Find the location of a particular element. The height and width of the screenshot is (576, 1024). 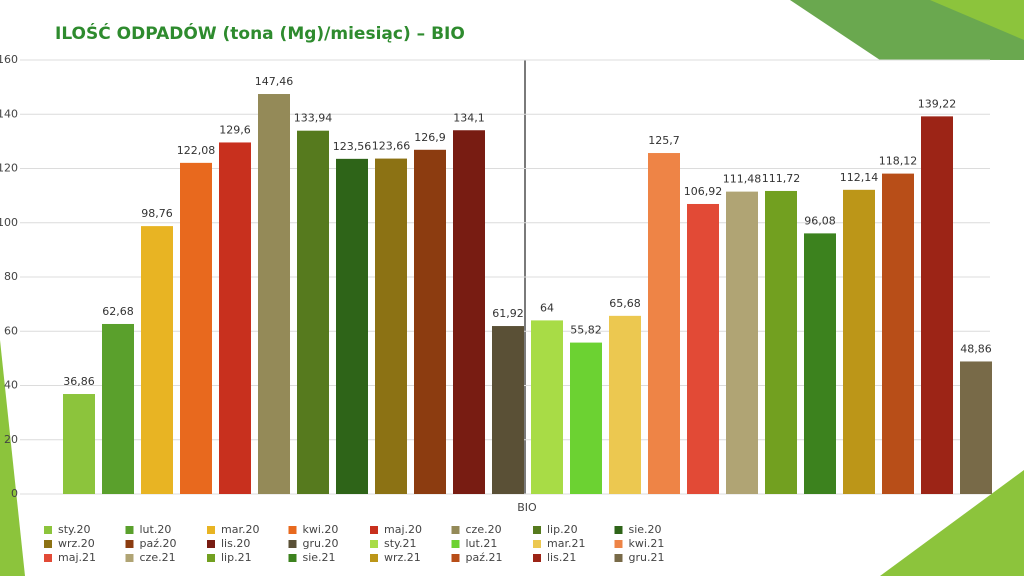

data-label: 133,94 is located at coordinates (313, 118).